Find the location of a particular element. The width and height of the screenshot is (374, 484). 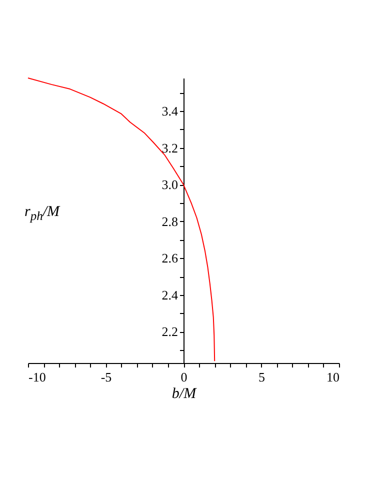

y-tick-label: 2.8 is located at coordinates (170, 221).